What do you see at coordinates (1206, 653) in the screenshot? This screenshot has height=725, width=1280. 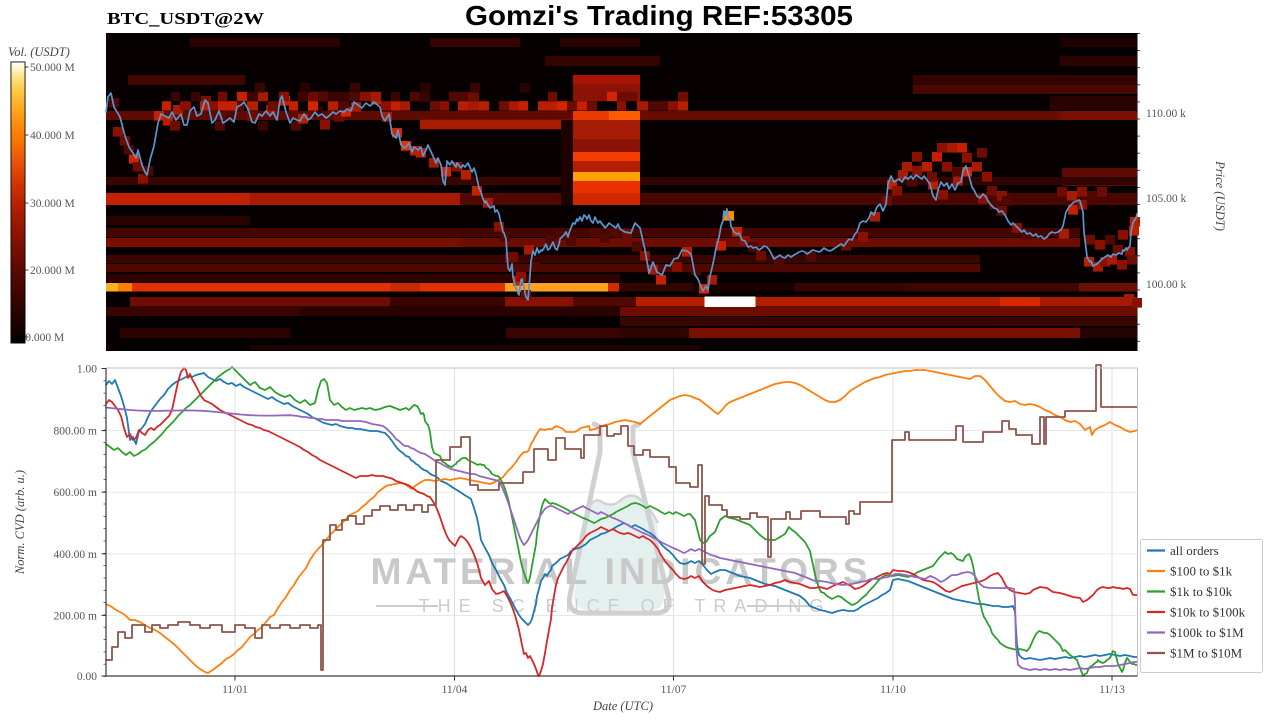 I see `svg-text: $1M to $10M` at bounding box center [1206, 653].